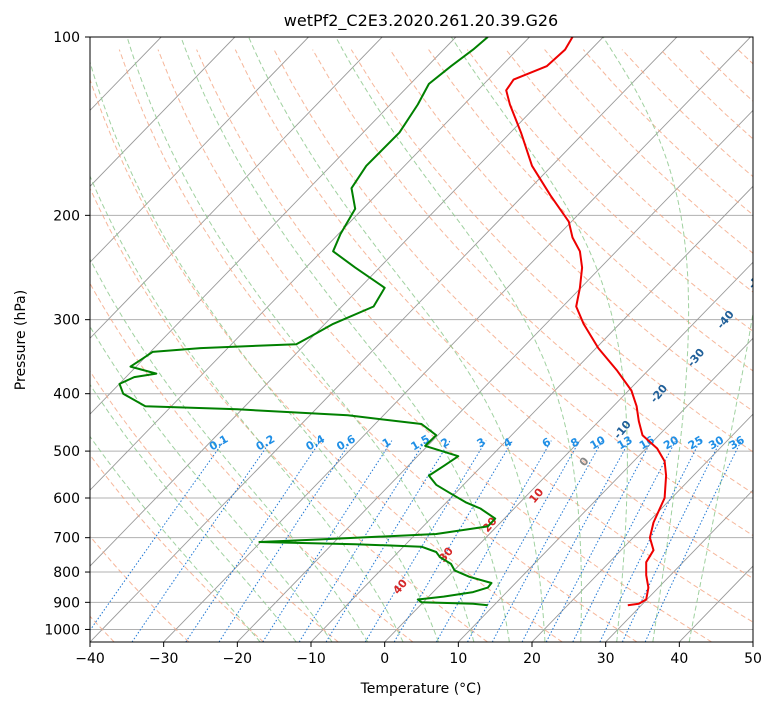 This screenshot has height=708, width=775. I want to click on dry-adiabat-label: -60, so click(773, 238).